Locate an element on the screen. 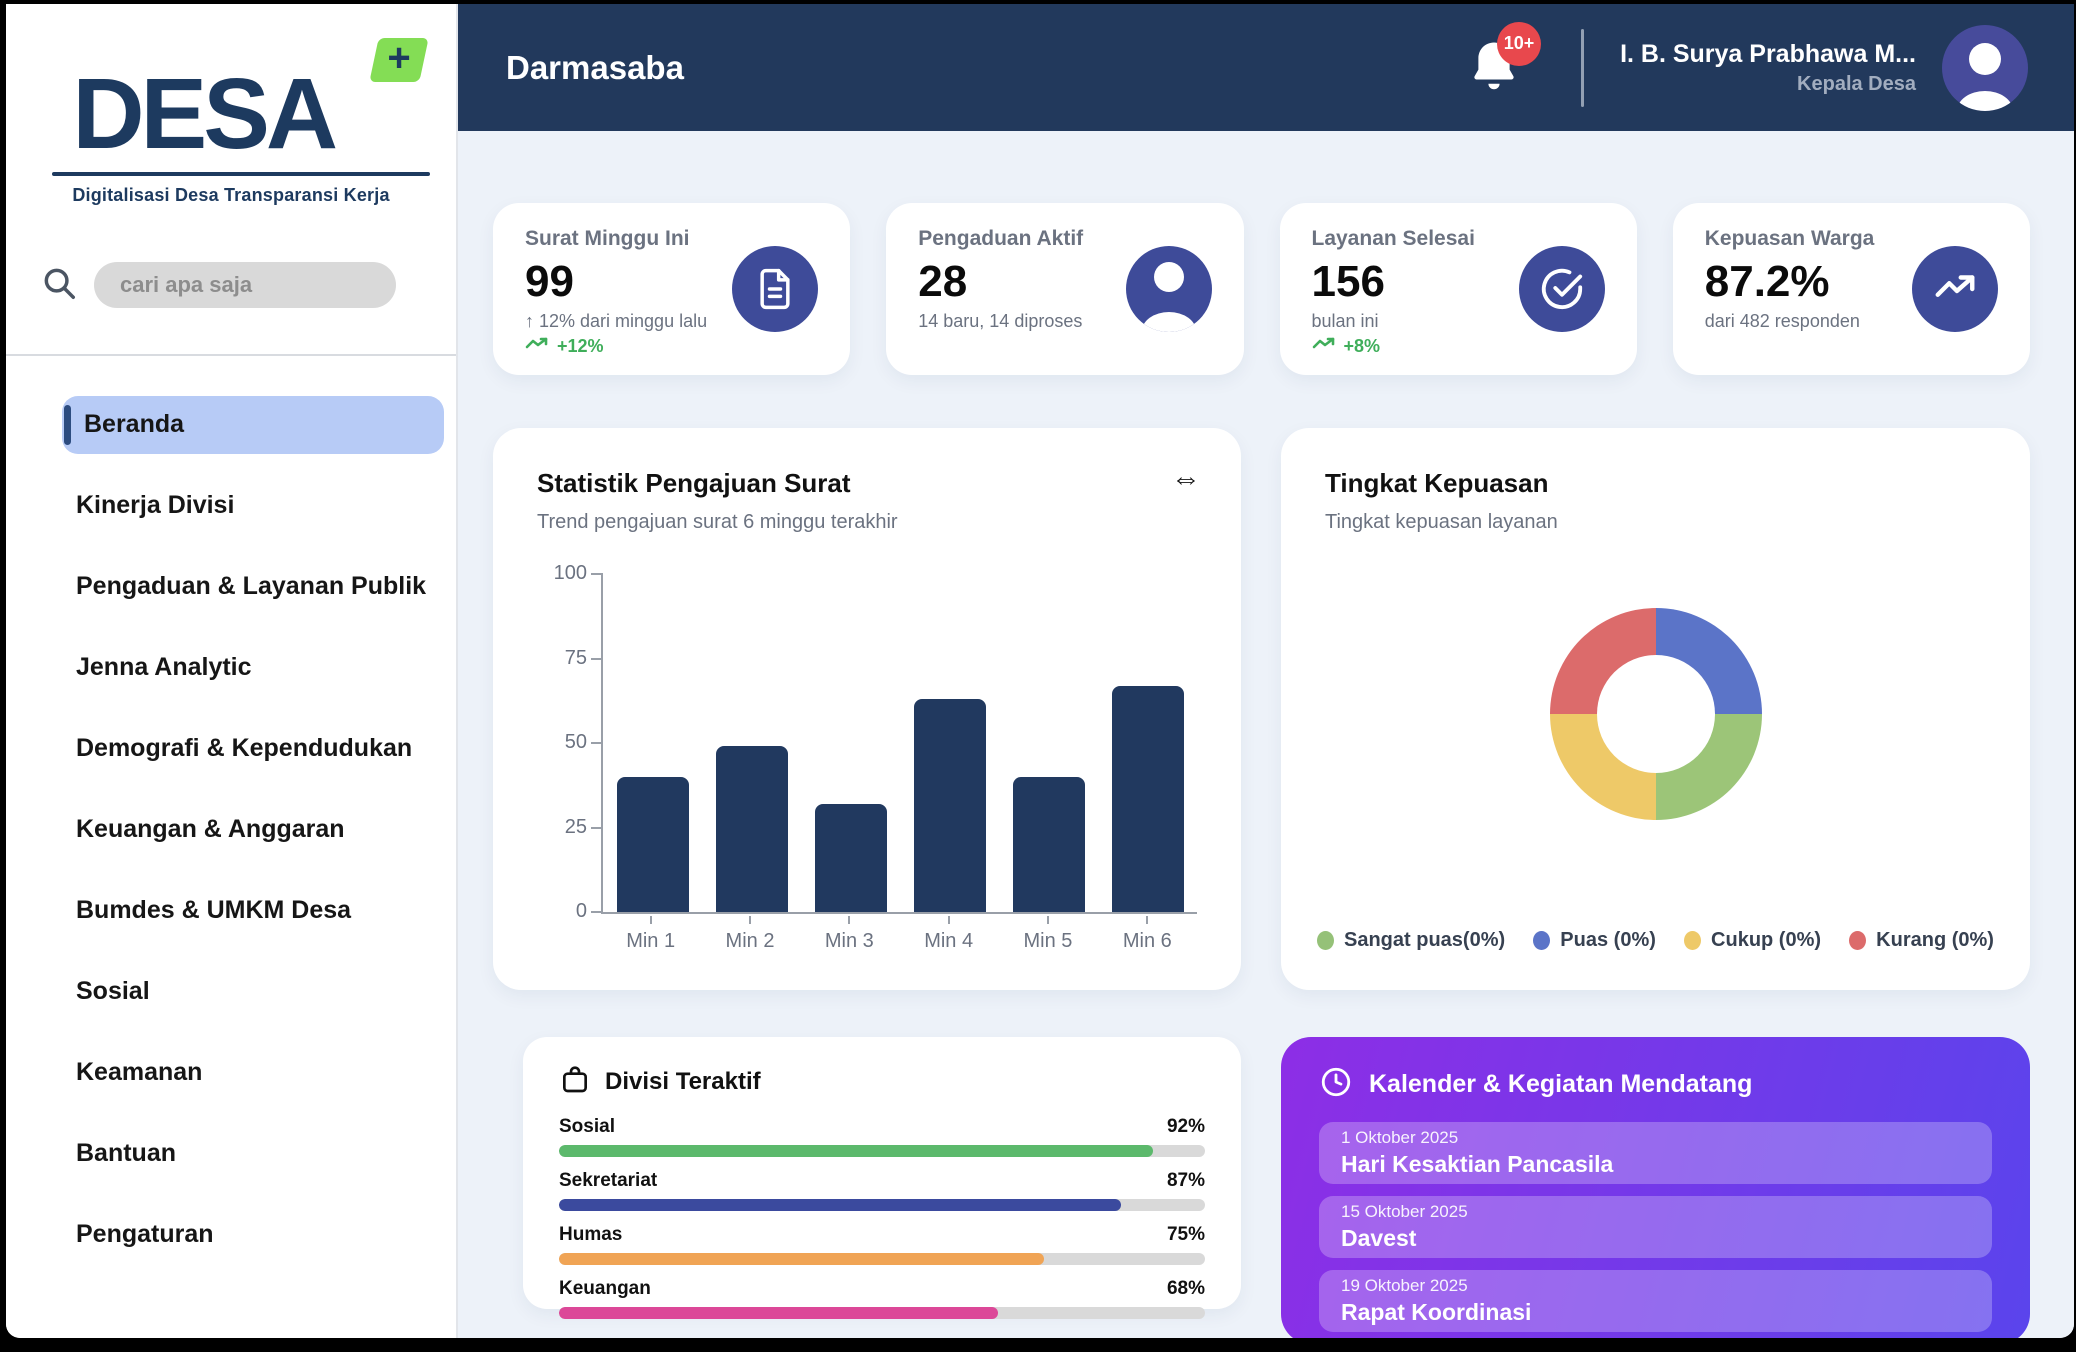 The image size is (2076, 1352). bars is located at coordinates (900, 743).